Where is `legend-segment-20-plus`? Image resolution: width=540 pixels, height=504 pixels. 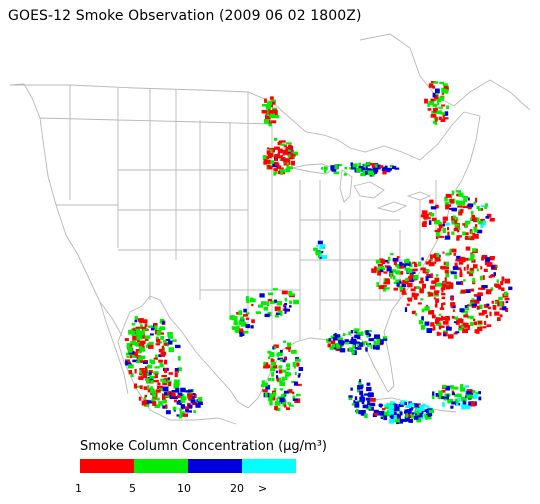 legend-segment-20-plus is located at coordinates (269, 466).